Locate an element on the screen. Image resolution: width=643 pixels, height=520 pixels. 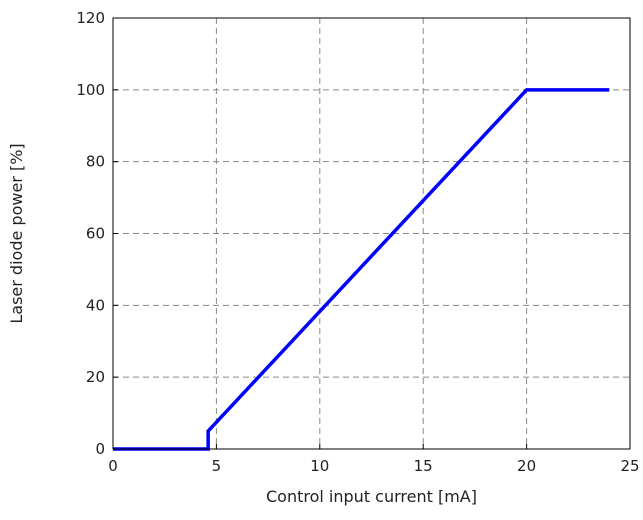
y-tick-label: 80 is located at coordinates (95, 162).